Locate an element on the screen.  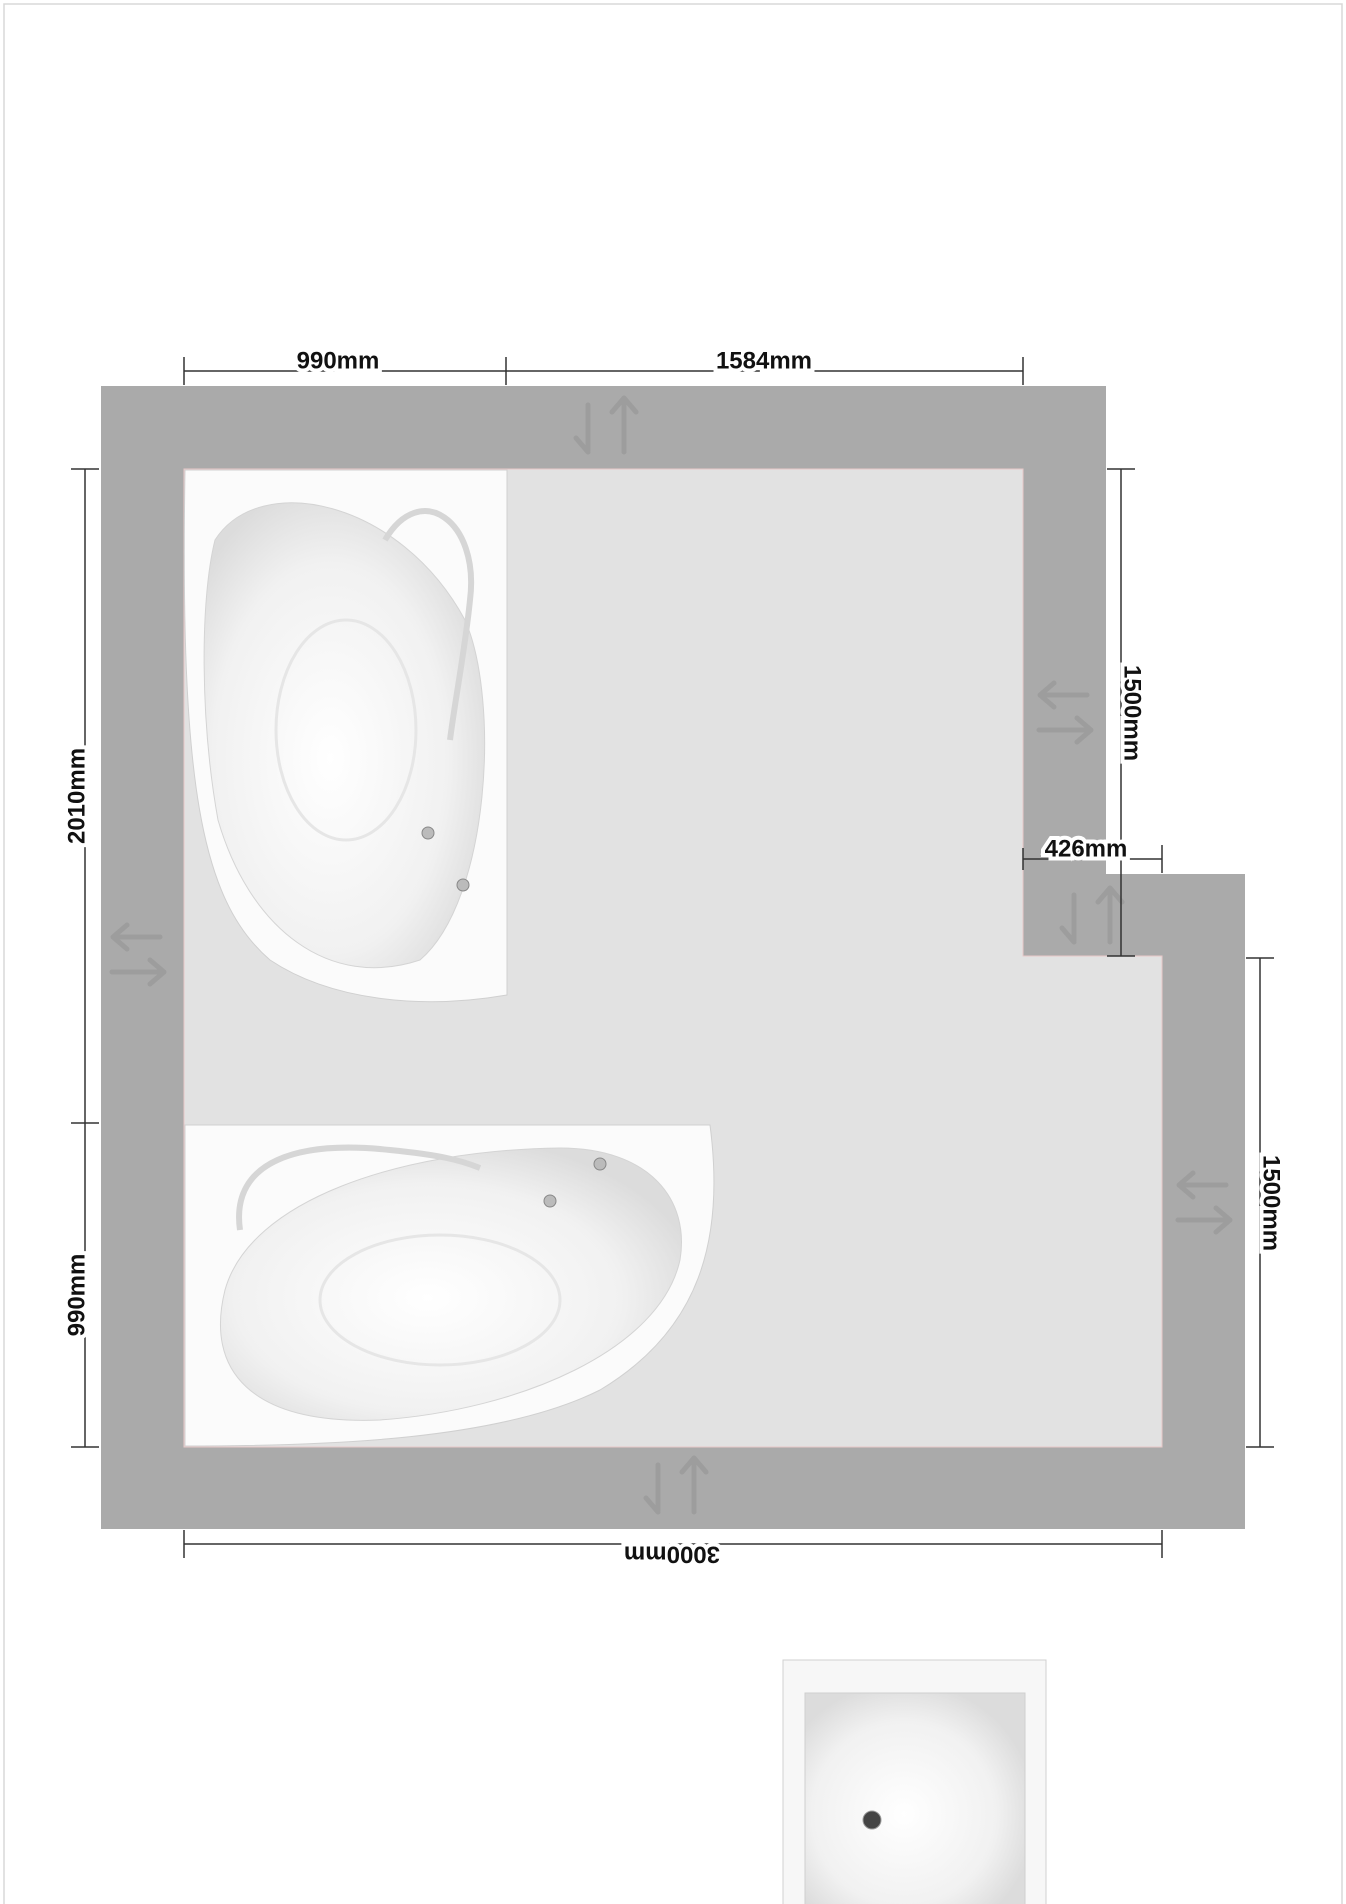
corner-bath-upper is located at coordinates (345, 736).